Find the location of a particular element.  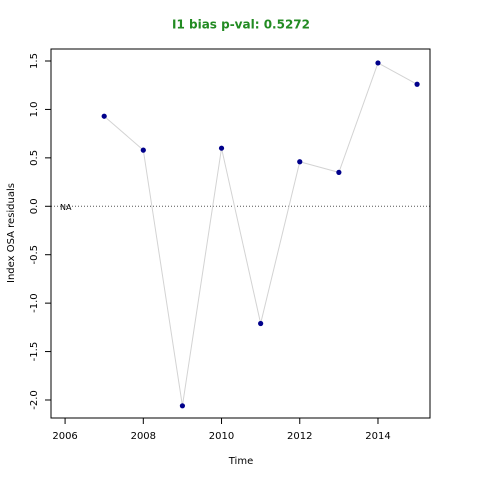

y-tick-label: 1.5 is located at coordinates (34, 61).